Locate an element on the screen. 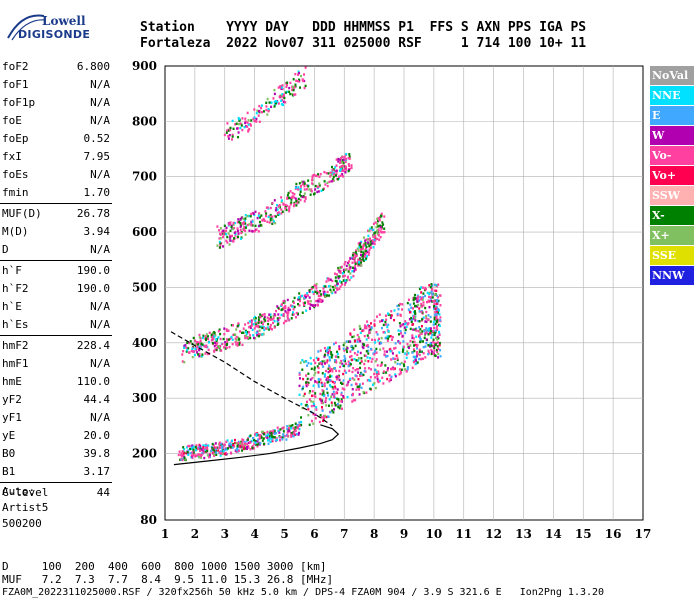 The height and width of the screenshot is (600, 700). param-row: hmE 110.0 is located at coordinates (56, 382).